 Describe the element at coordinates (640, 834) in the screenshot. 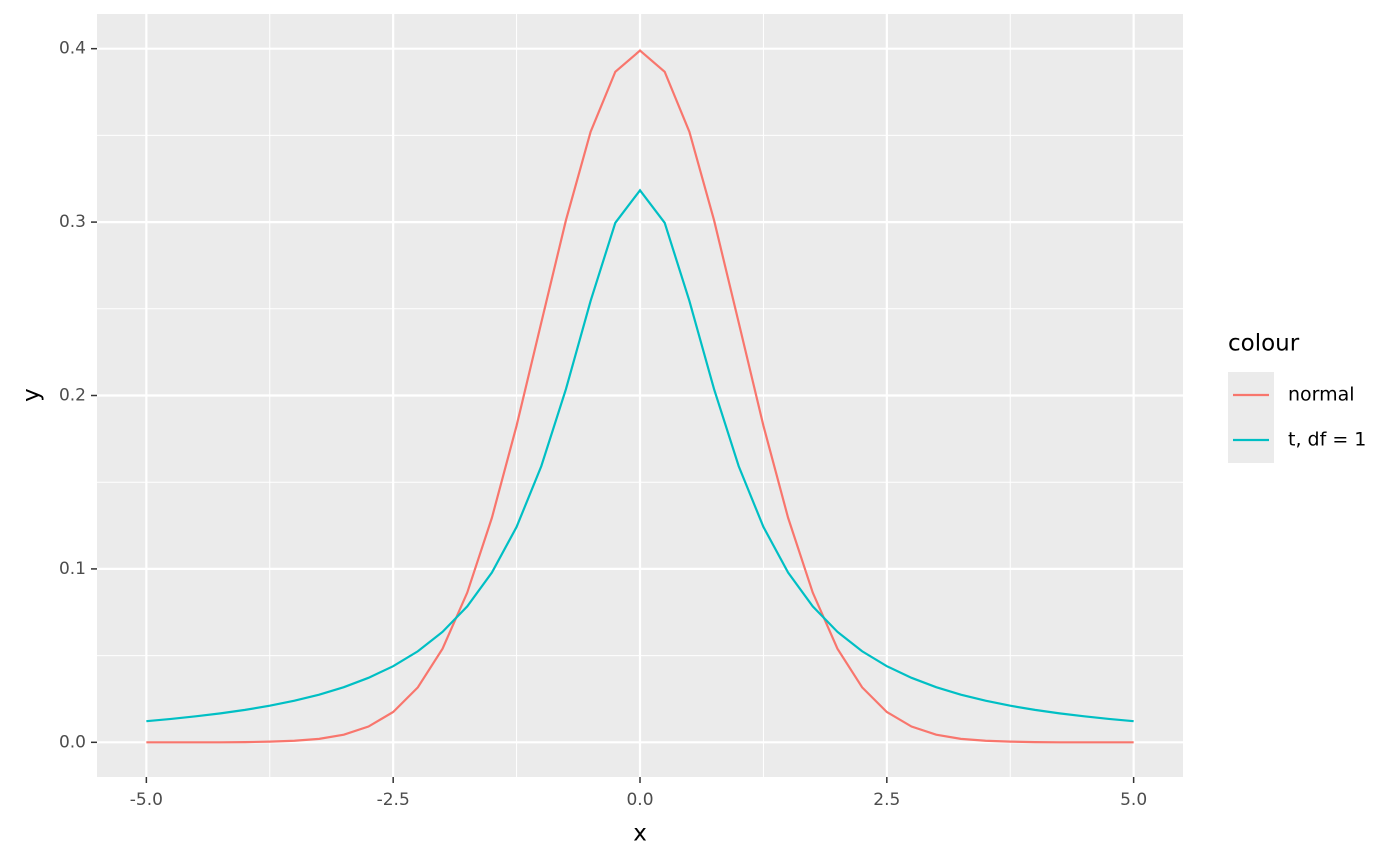

I see `x-axis-title: x` at that location.